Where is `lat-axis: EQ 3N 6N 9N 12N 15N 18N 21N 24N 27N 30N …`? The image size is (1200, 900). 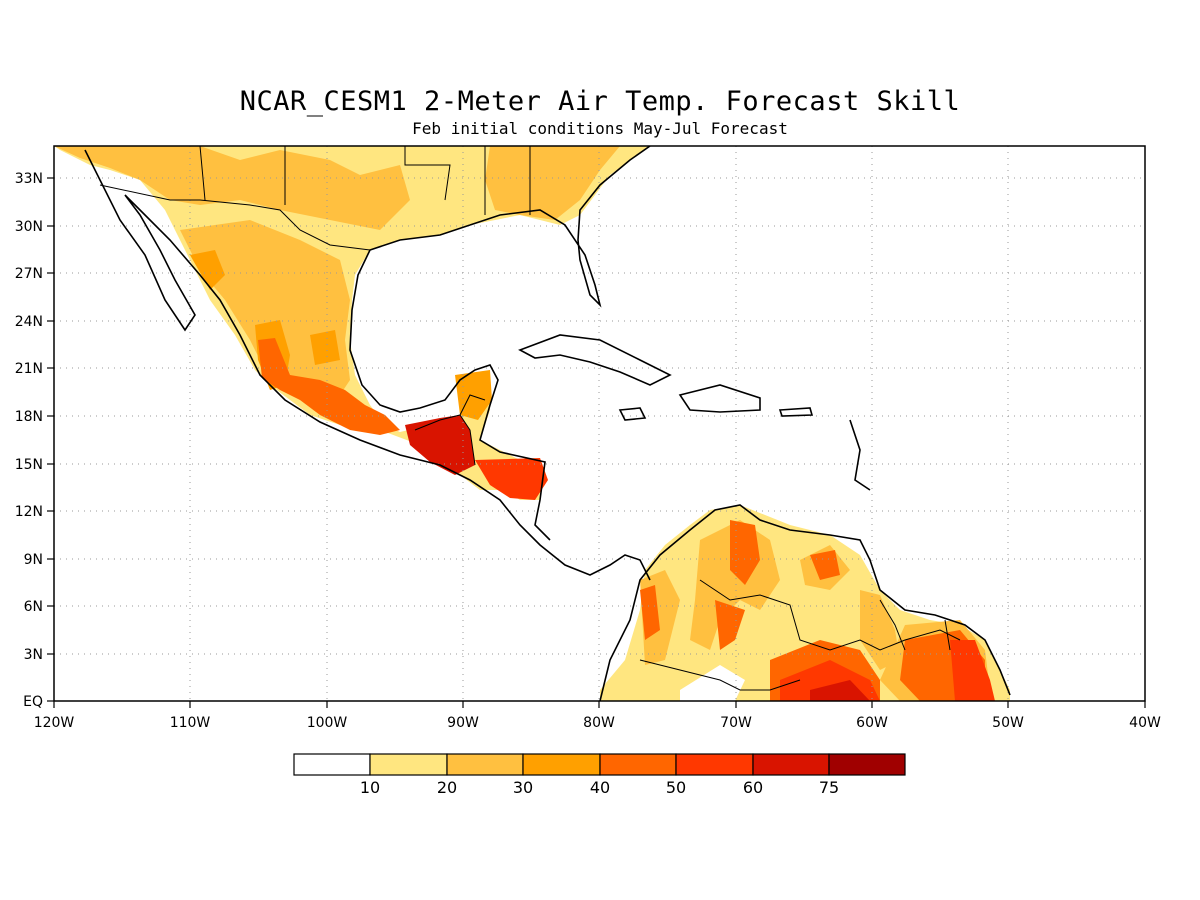
lat-axis: EQ 3N 6N 9N 12N 15N 18N 21N 24N 27N 30N … is located at coordinates (34, 440).